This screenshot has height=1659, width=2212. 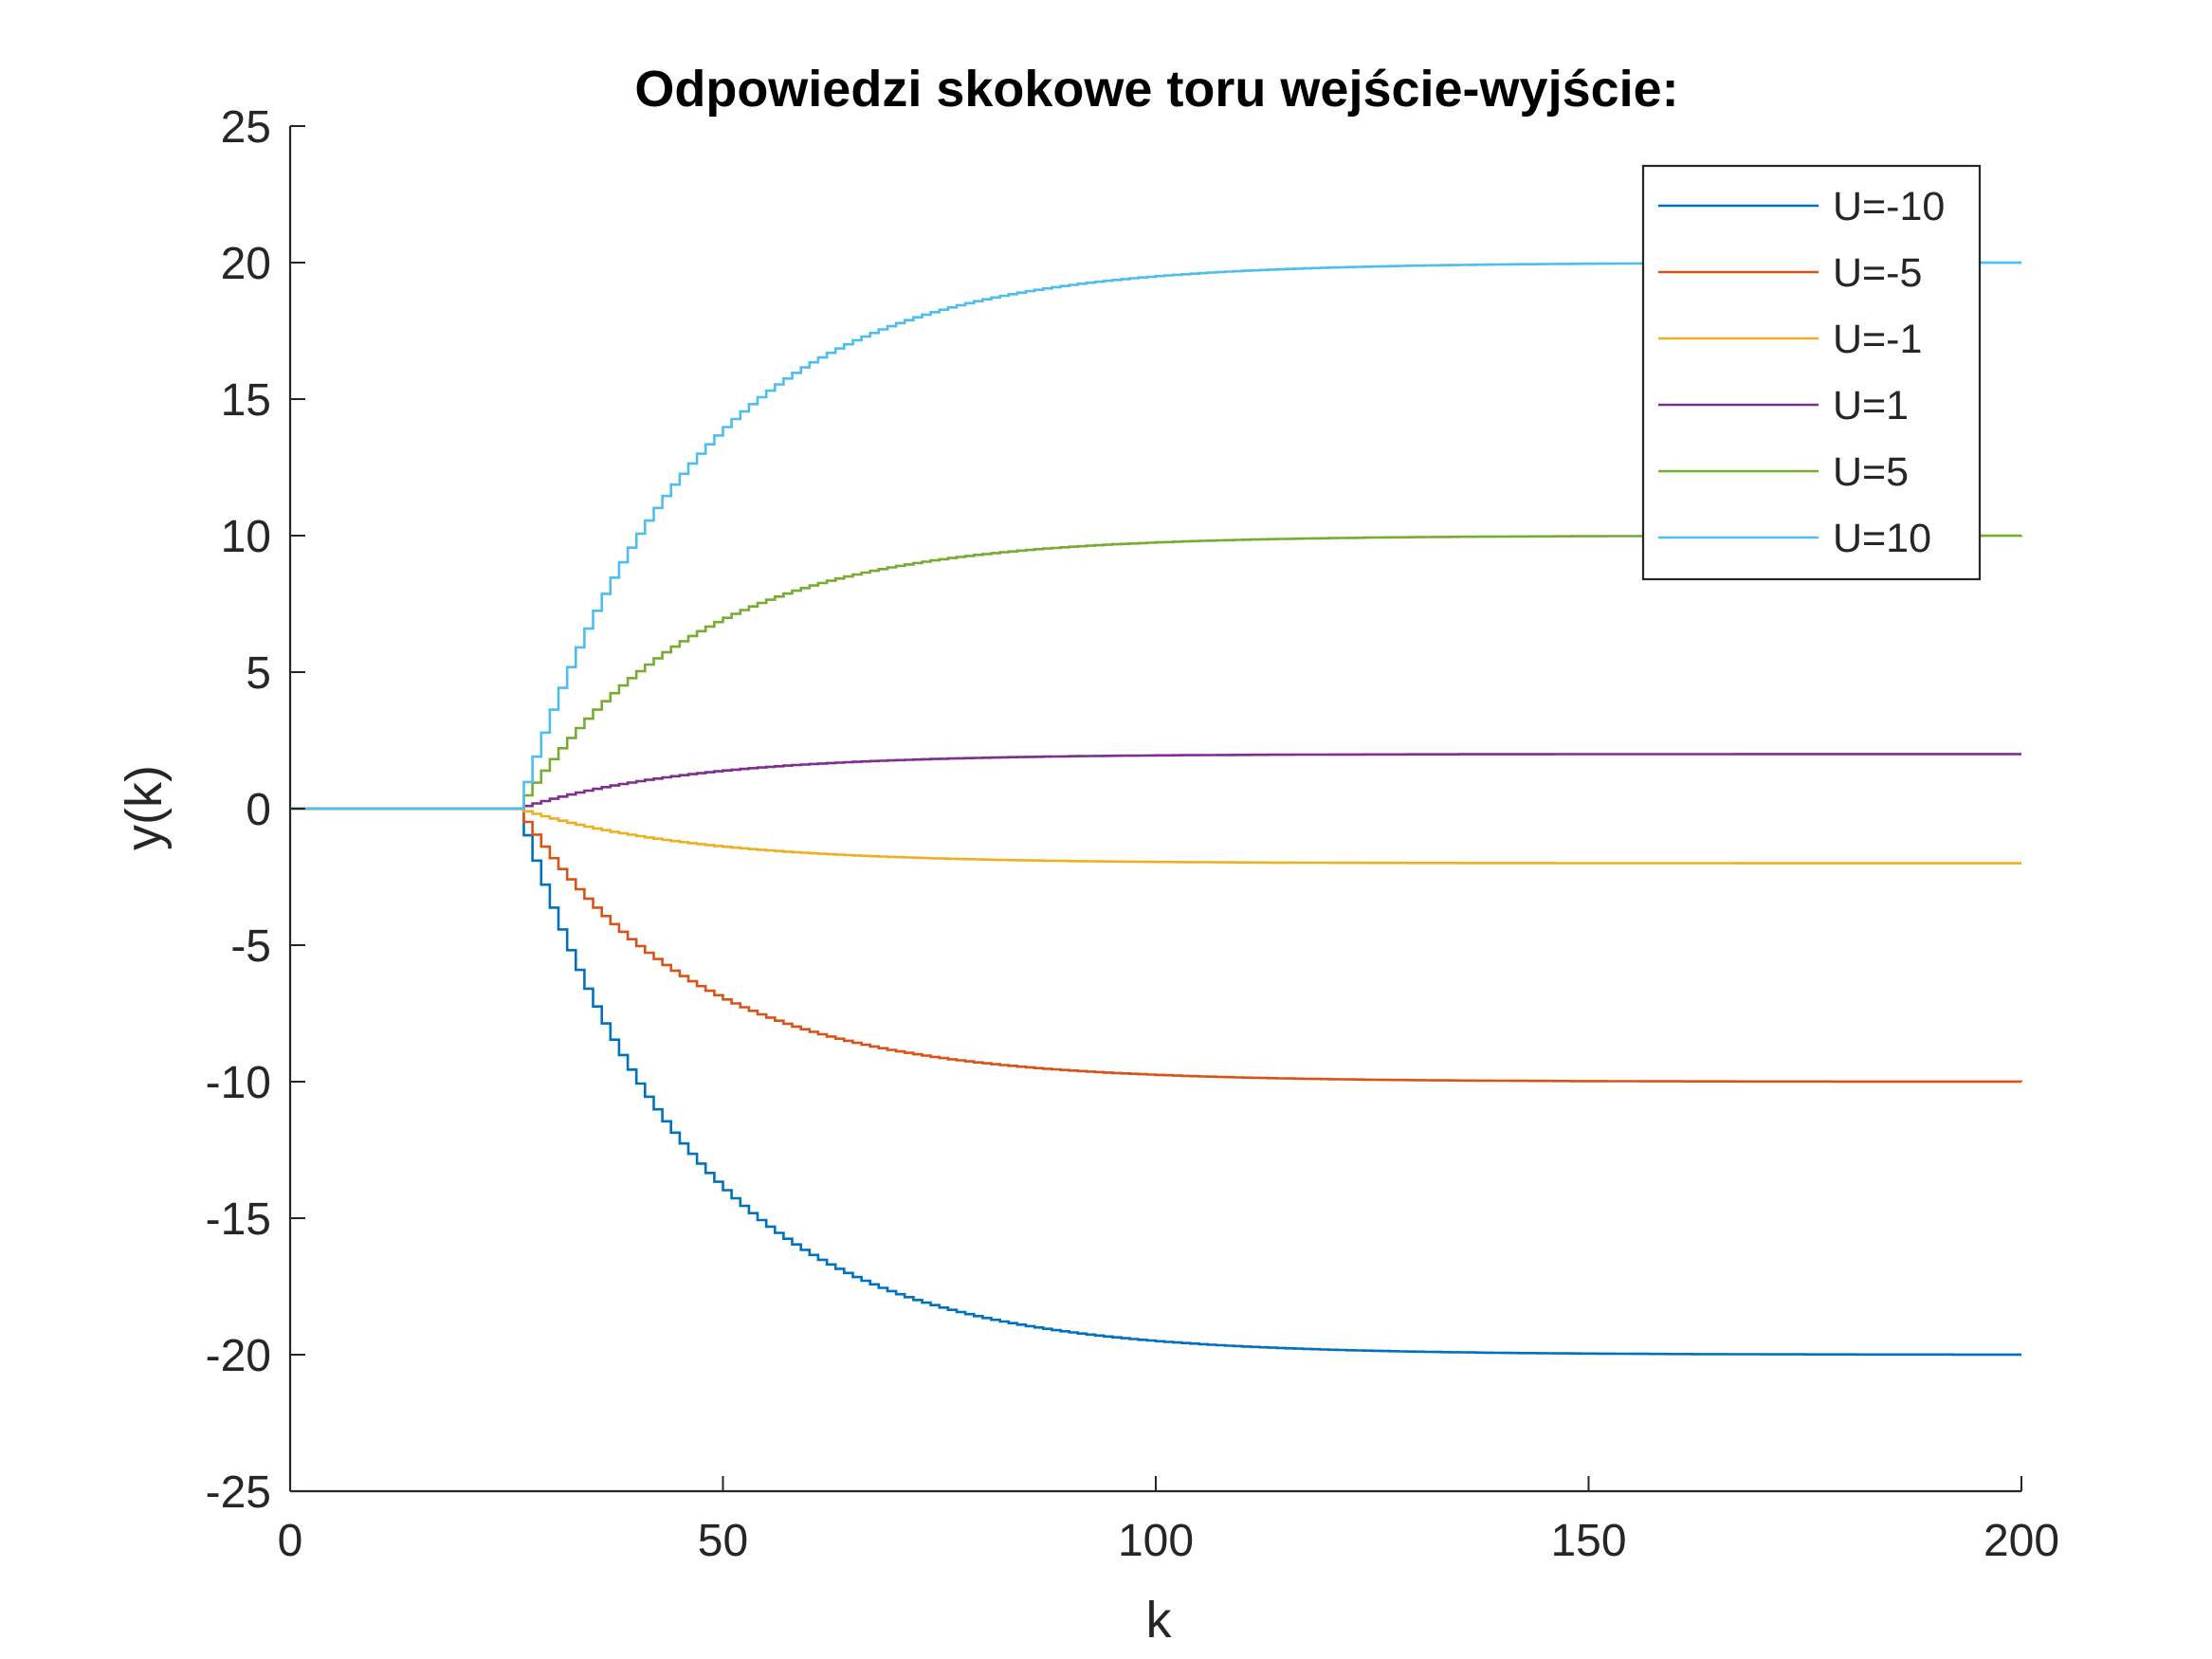 What do you see at coordinates (250, 946) in the screenshot?
I see `y-tick-label: -5` at bounding box center [250, 946].